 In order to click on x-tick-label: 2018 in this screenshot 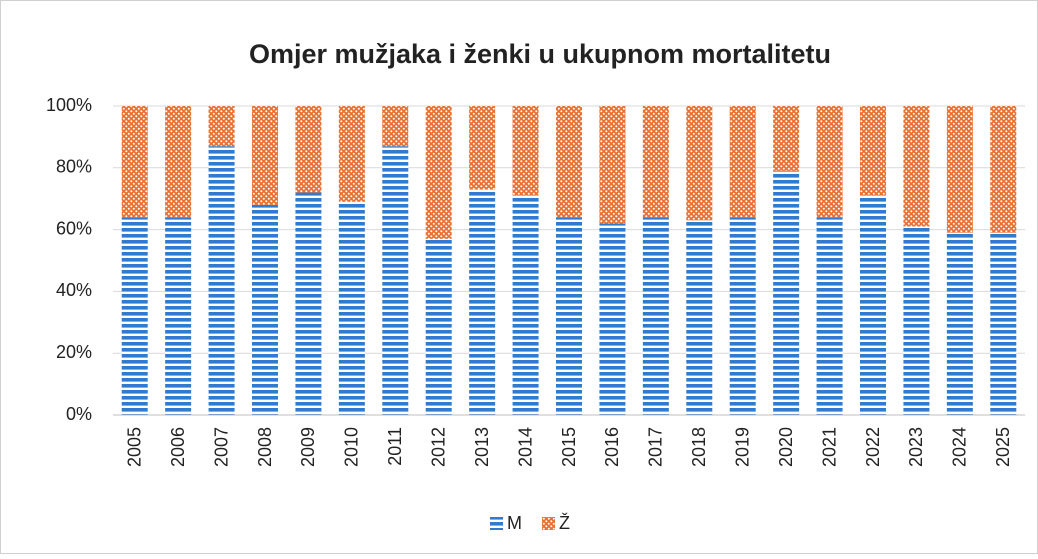, I will do `click(699, 447)`.